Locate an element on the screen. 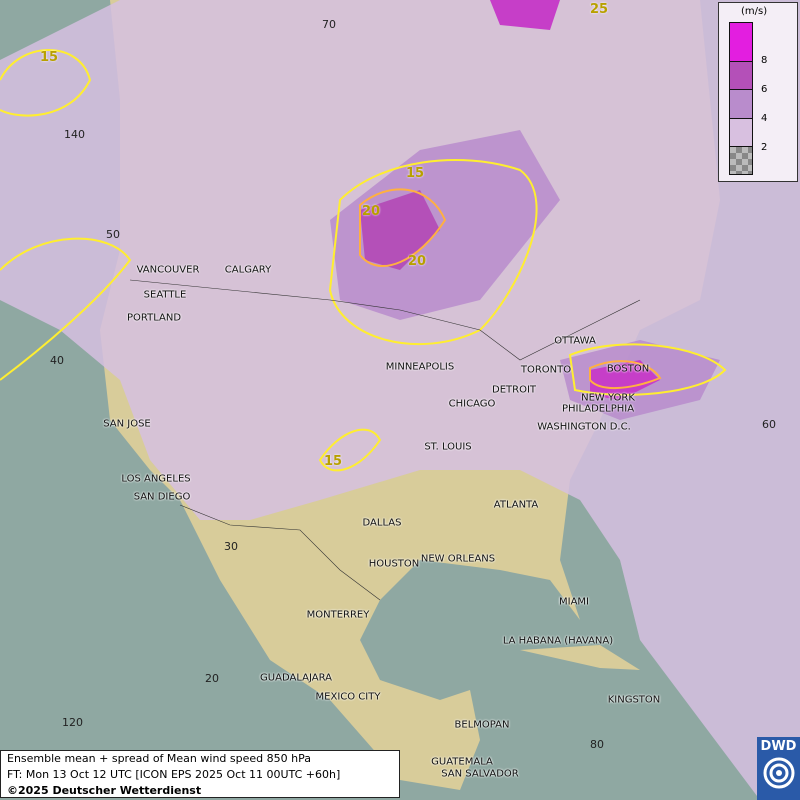 The width and height of the screenshot is (800, 800). city-label: SAN DIEGO is located at coordinates (162, 497).